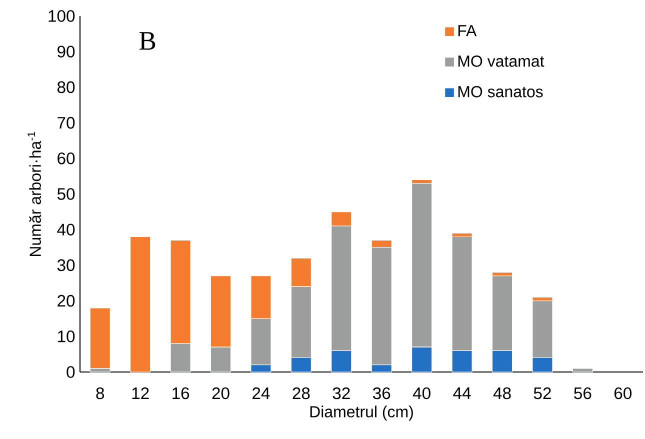 Image resolution: width=645 pixels, height=439 pixels. What do you see at coordinates (66, 87) in the screenshot?
I see `y-tick-label: 80` at bounding box center [66, 87].